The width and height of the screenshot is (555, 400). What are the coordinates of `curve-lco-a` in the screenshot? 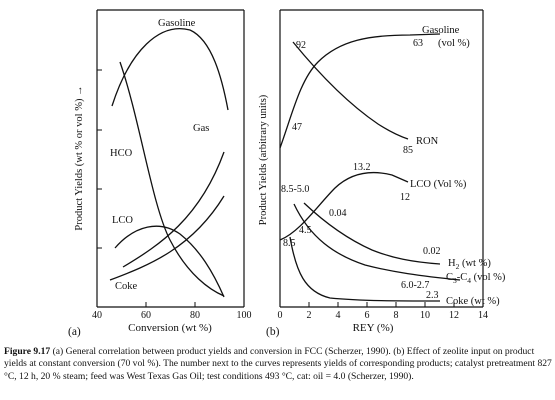 It's located at (169, 261).